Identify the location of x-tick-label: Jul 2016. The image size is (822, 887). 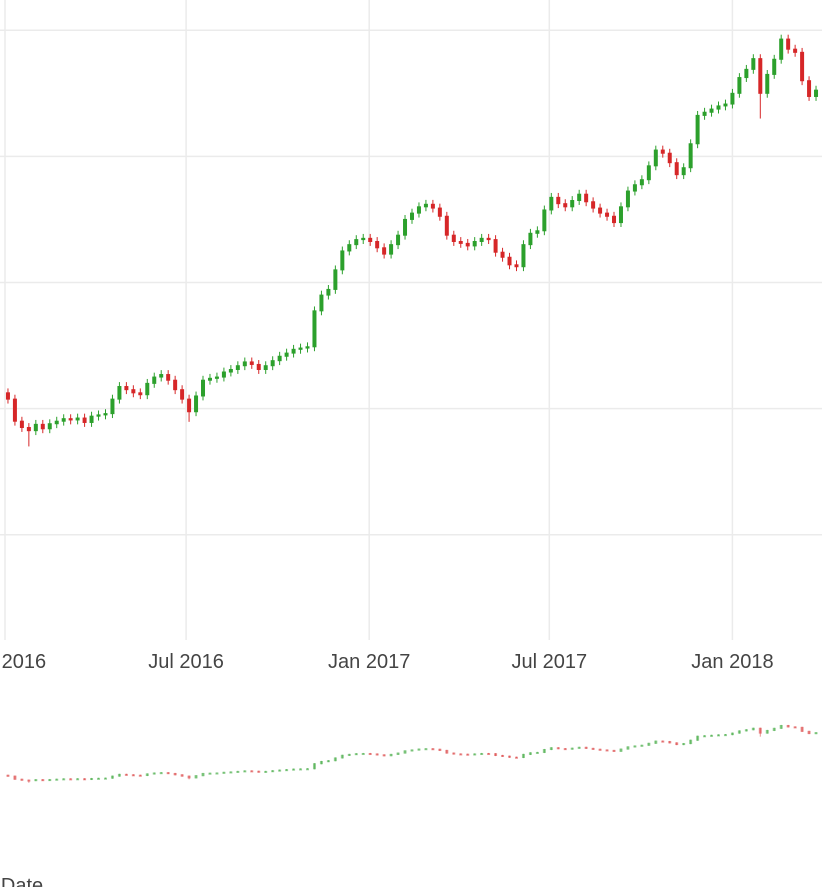
(186, 662).